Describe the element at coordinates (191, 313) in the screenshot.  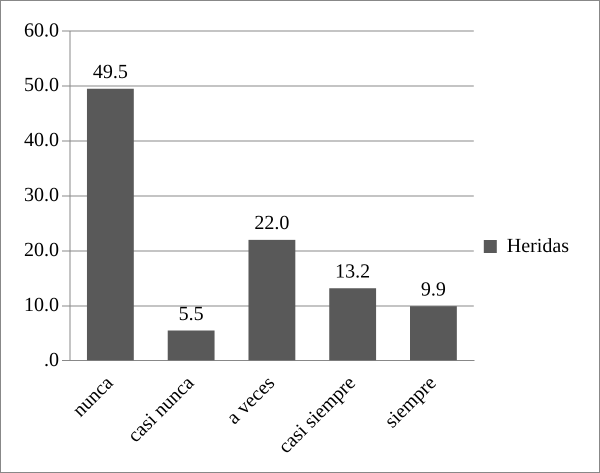
I see `text: 5.5` at that location.